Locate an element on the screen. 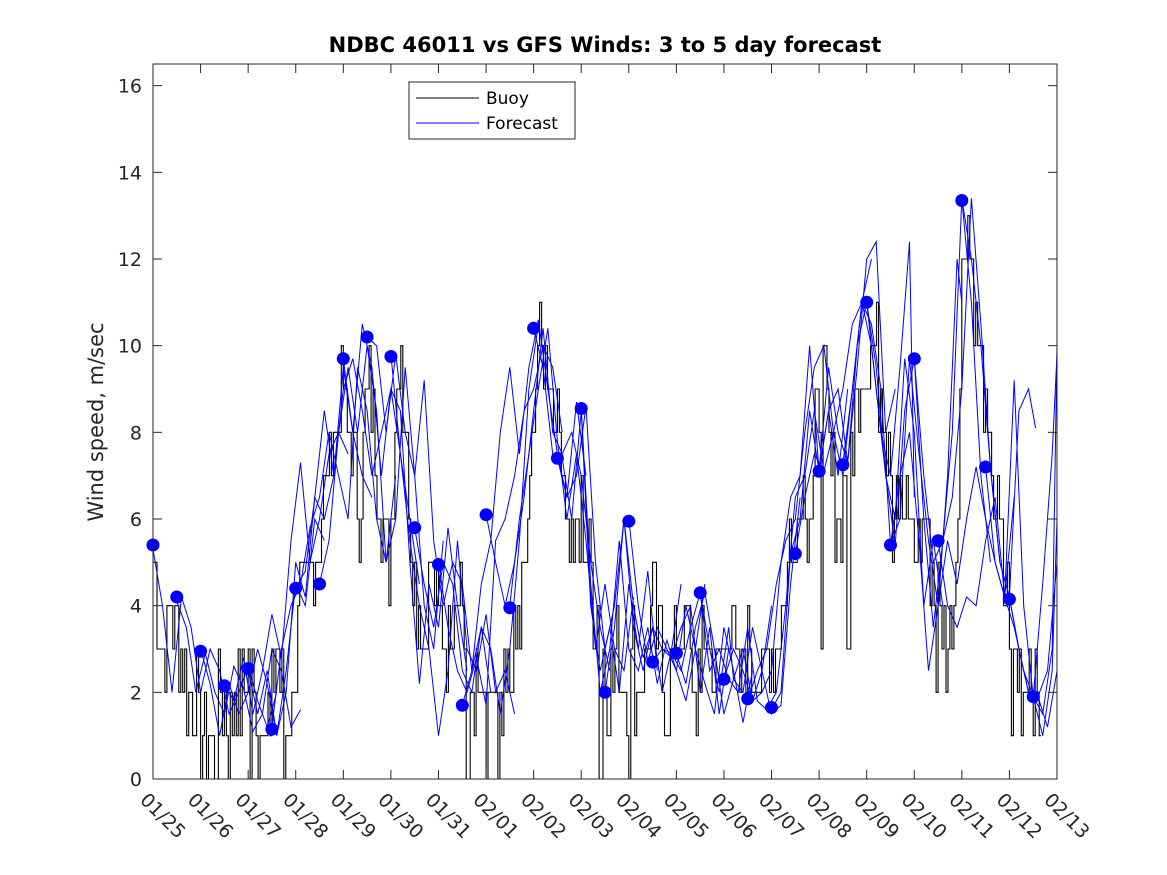 The height and width of the screenshot is (875, 1167). y-tick-label: 10 is located at coordinates (130, 347).